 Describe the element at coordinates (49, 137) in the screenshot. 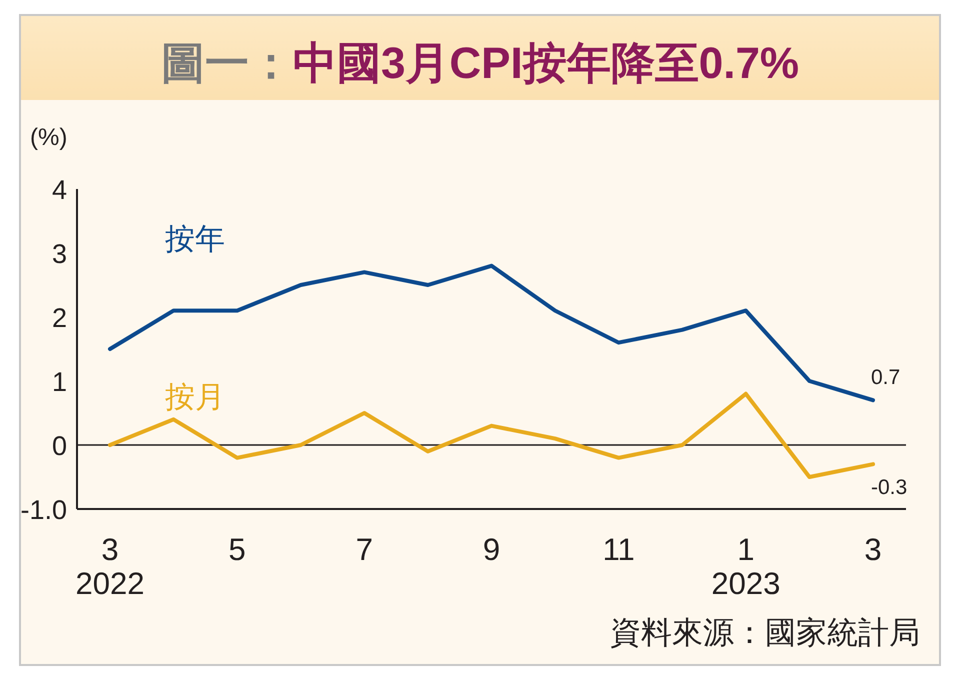

I see `y-axis-title: (%)` at that location.